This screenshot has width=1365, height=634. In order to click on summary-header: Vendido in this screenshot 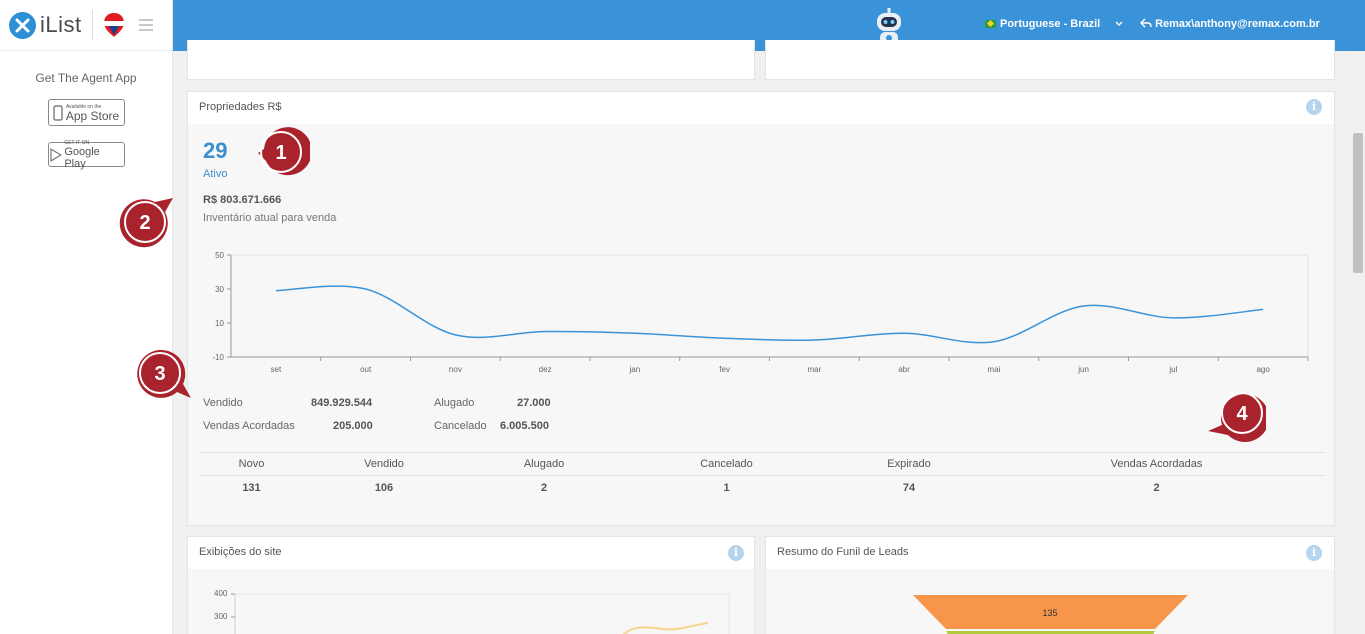, I will do `click(384, 464)`.